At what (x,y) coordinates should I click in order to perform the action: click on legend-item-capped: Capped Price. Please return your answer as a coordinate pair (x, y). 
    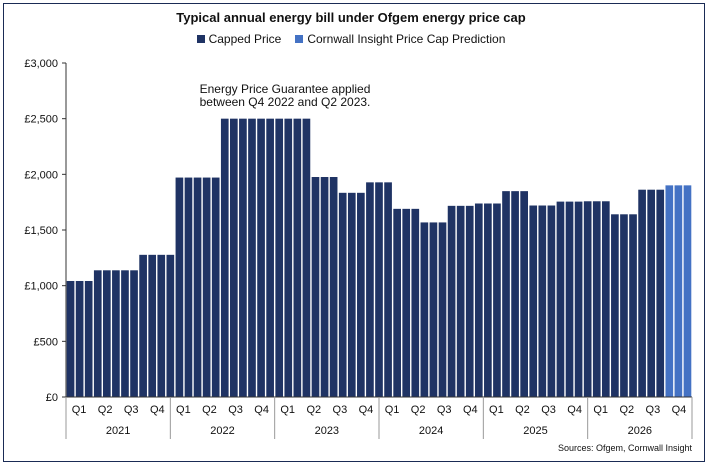
    Looking at the image, I should click on (238, 39).